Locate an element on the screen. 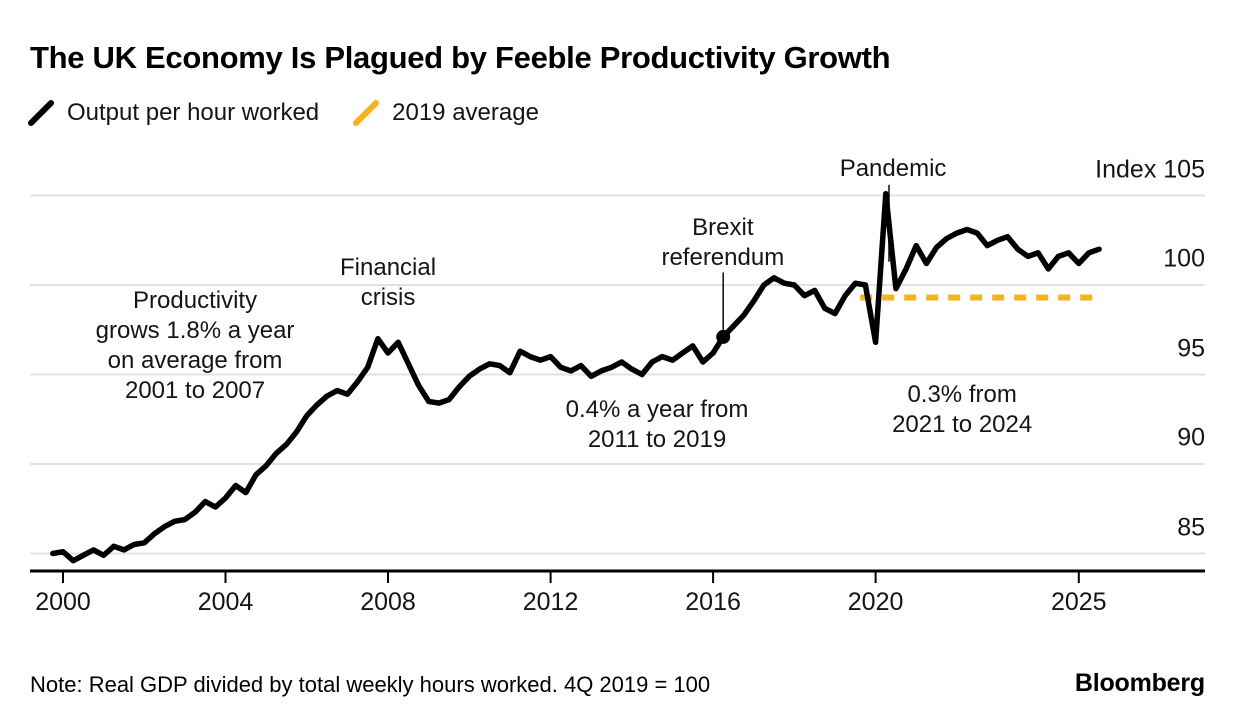 The height and width of the screenshot is (722, 1236). productivity-2001-2007-annotation-line: Productivity is located at coordinates (195, 300).